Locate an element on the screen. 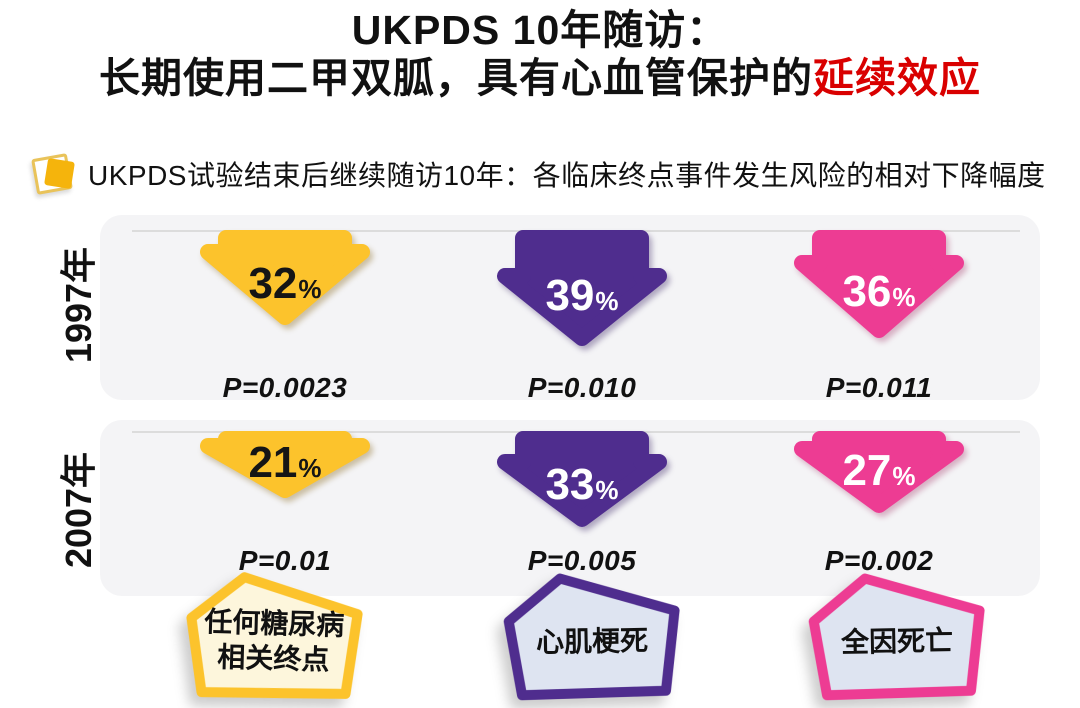 The width and height of the screenshot is (1080, 708). cell-2007-all-cause-death: 27% P=0.002 is located at coordinates (879, 504).